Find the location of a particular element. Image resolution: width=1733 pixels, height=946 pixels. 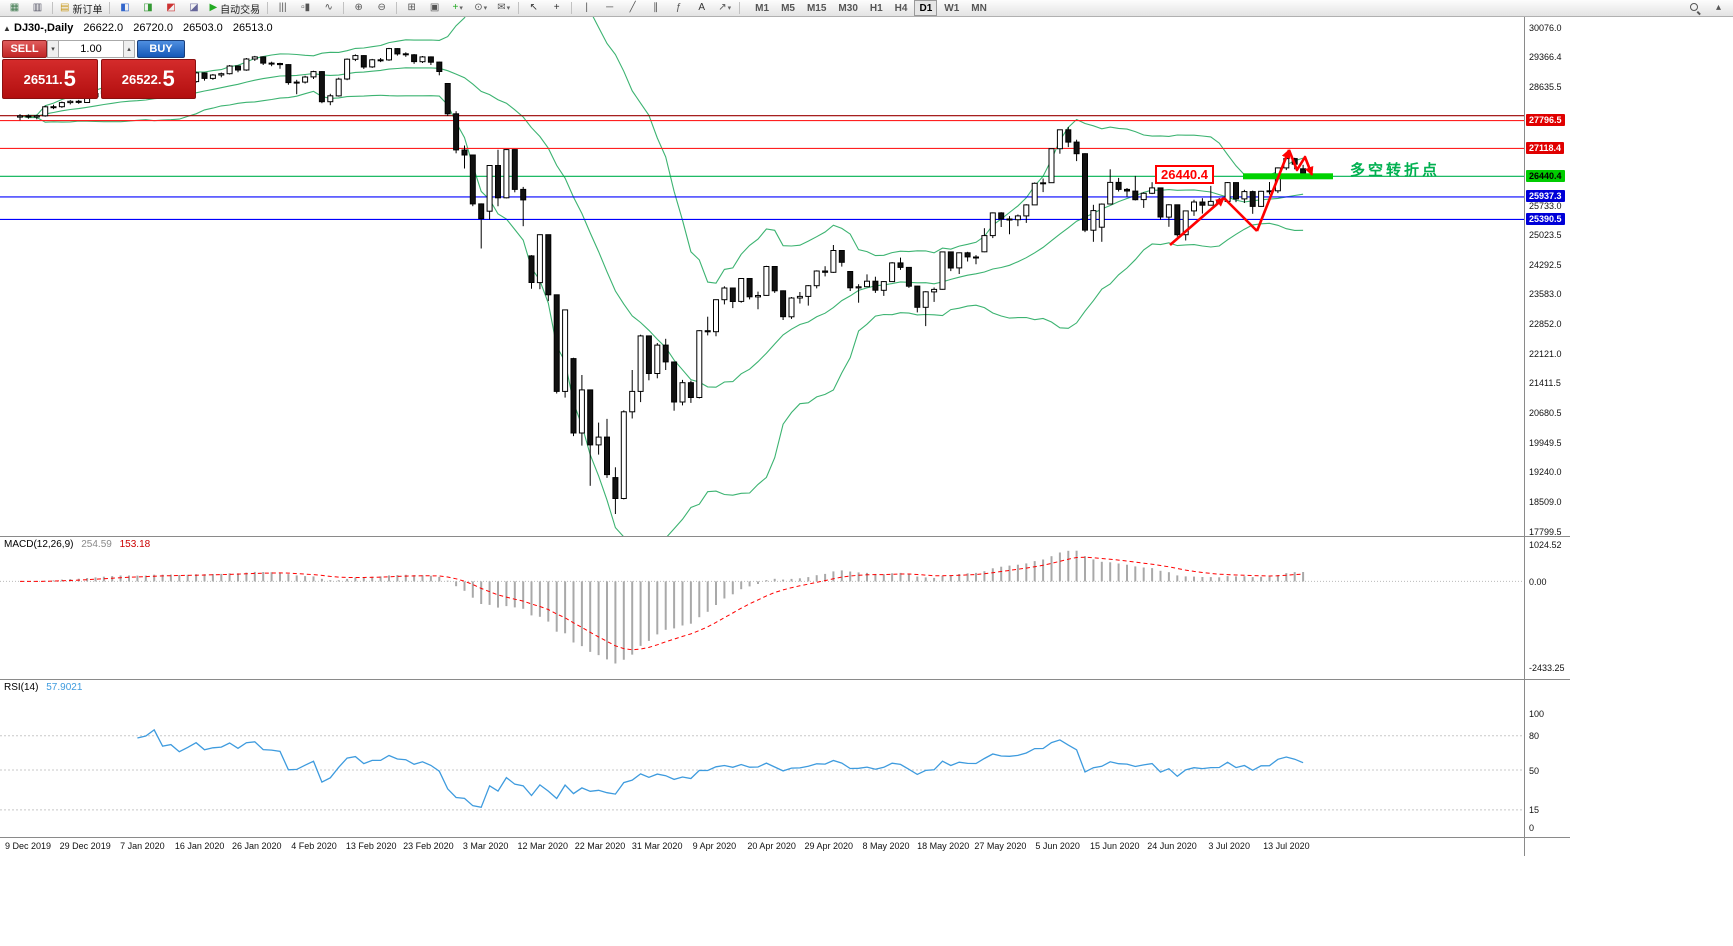

buy-price-panel: 26522. 5 is located at coordinates (148, 79).